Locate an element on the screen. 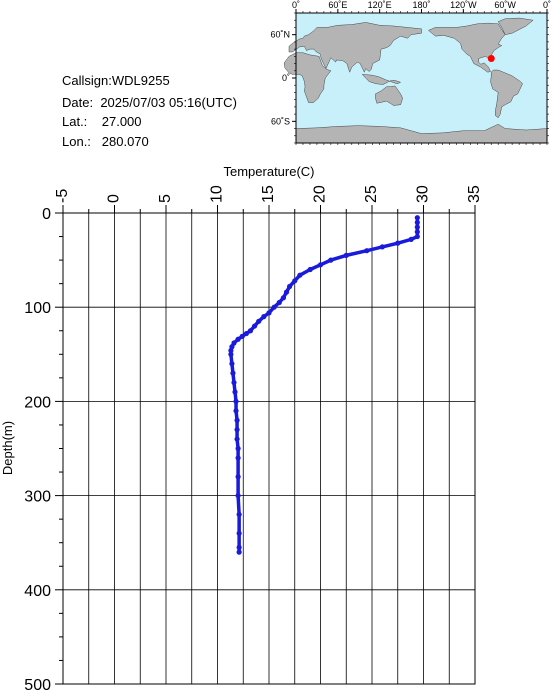  x-tick-label: 30 is located at coordinates (423, 194).